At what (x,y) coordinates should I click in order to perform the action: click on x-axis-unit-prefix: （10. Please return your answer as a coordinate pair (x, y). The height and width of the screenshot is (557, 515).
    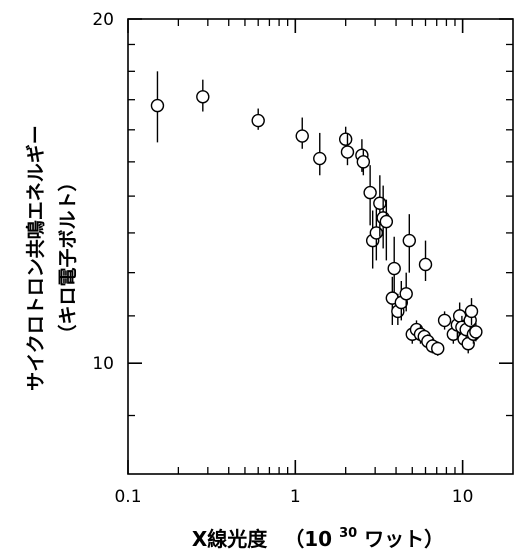
    Looking at the image, I should click on (308, 539).